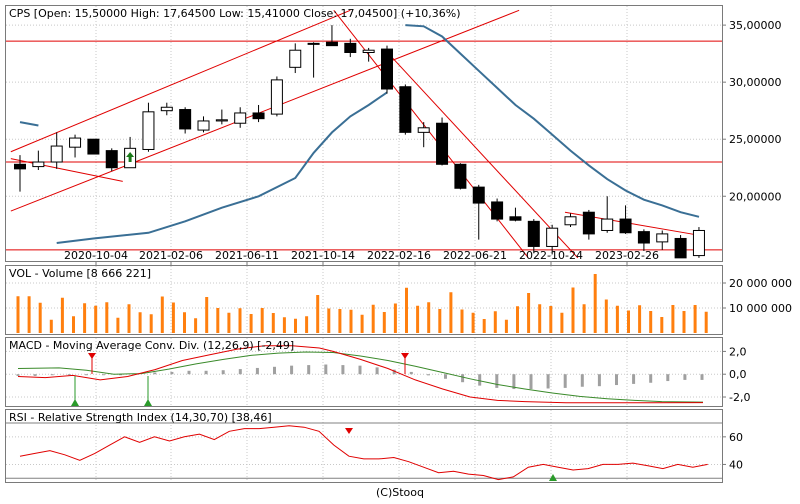  What do you see at coordinates (627, 255) in the screenshot?
I see `date-tick-label: 2023-02-26` at bounding box center [627, 255].